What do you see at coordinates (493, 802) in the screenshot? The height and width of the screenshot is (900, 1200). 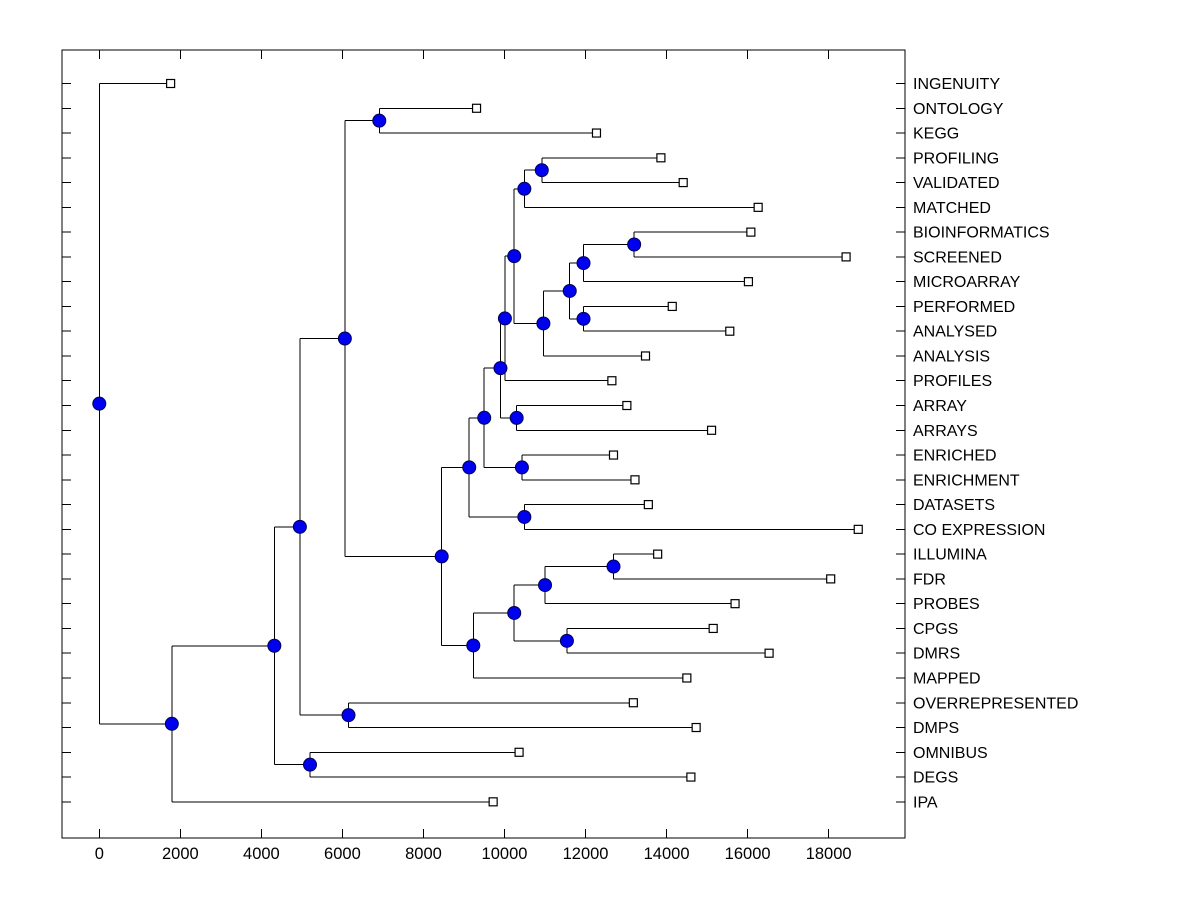 I see `leaf-node-marker-ipa` at bounding box center [493, 802].